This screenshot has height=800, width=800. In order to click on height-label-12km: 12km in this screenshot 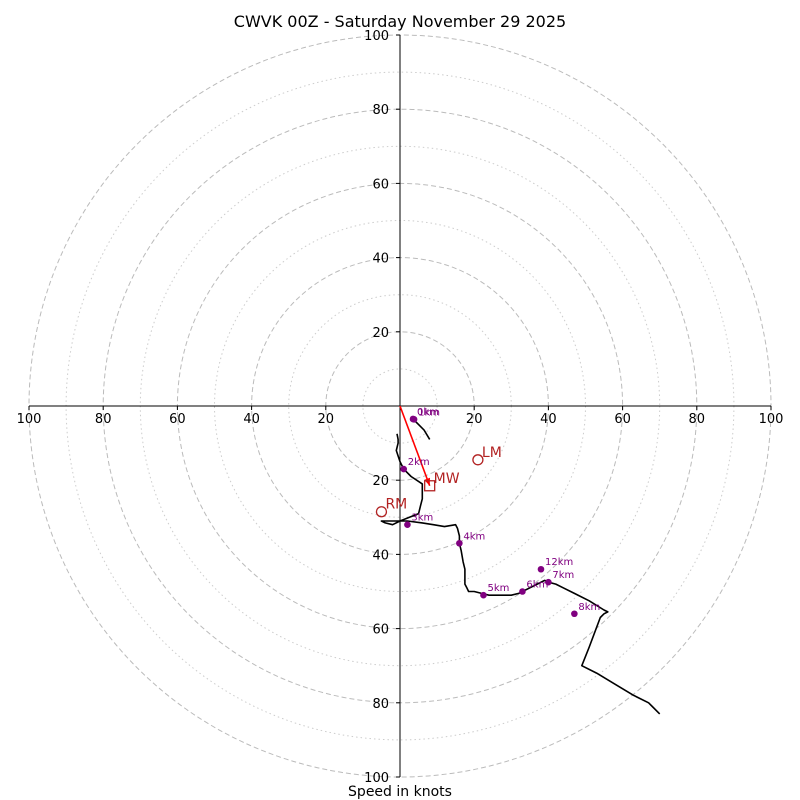, I will do `click(559, 562)`.